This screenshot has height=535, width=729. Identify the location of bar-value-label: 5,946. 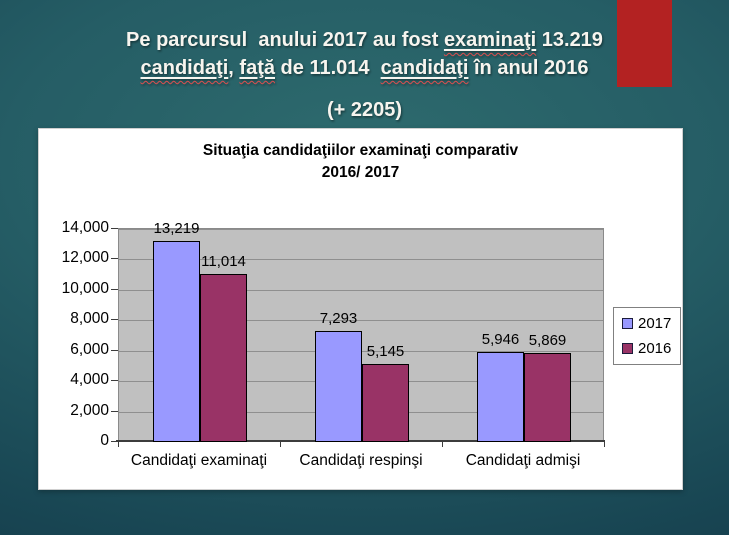
(500, 339).